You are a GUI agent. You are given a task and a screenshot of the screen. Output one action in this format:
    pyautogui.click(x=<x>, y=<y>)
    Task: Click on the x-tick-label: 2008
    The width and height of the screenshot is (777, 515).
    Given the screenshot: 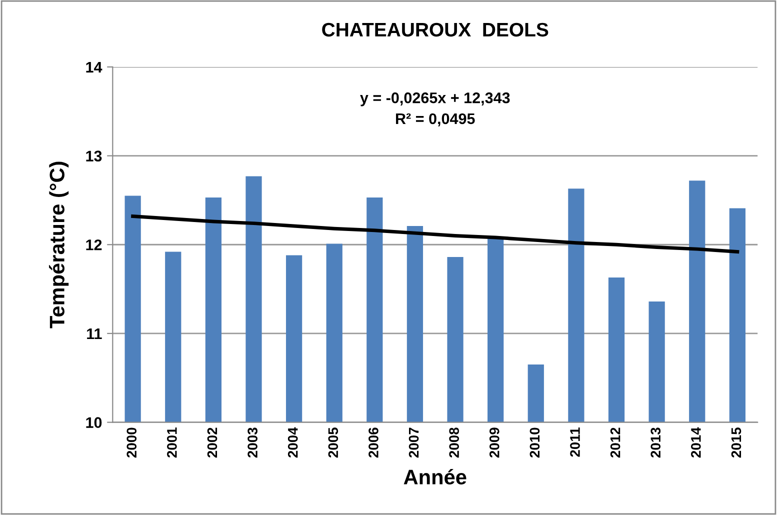 What is the action you would take?
    pyautogui.click(x=454, y=443)
    